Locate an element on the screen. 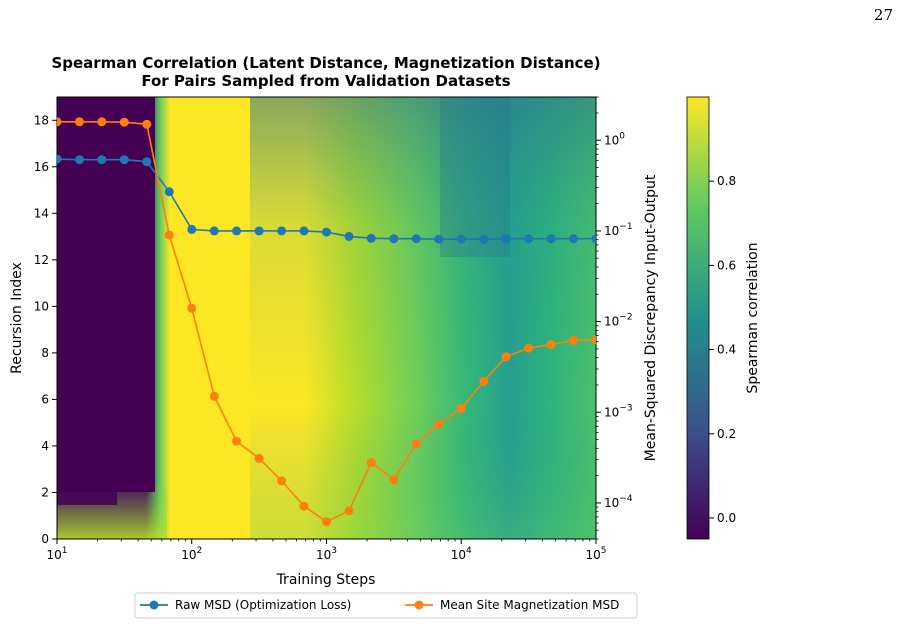 The width and height of the screenshot is (899, 625). y2-tick-label: 10⁻² is located at coordinates (618, 321).